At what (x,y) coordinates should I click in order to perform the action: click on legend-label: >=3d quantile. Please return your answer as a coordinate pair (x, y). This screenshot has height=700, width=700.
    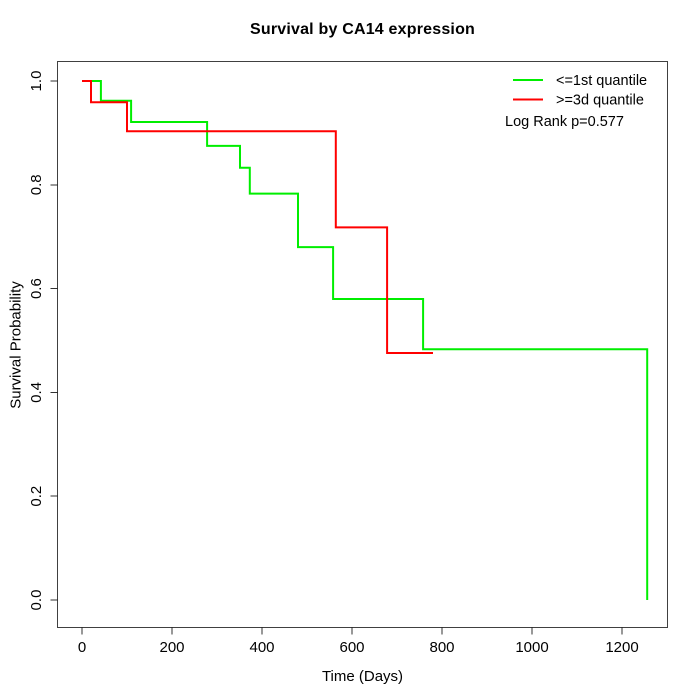
    Looking at the image, I should click on (600, 101).